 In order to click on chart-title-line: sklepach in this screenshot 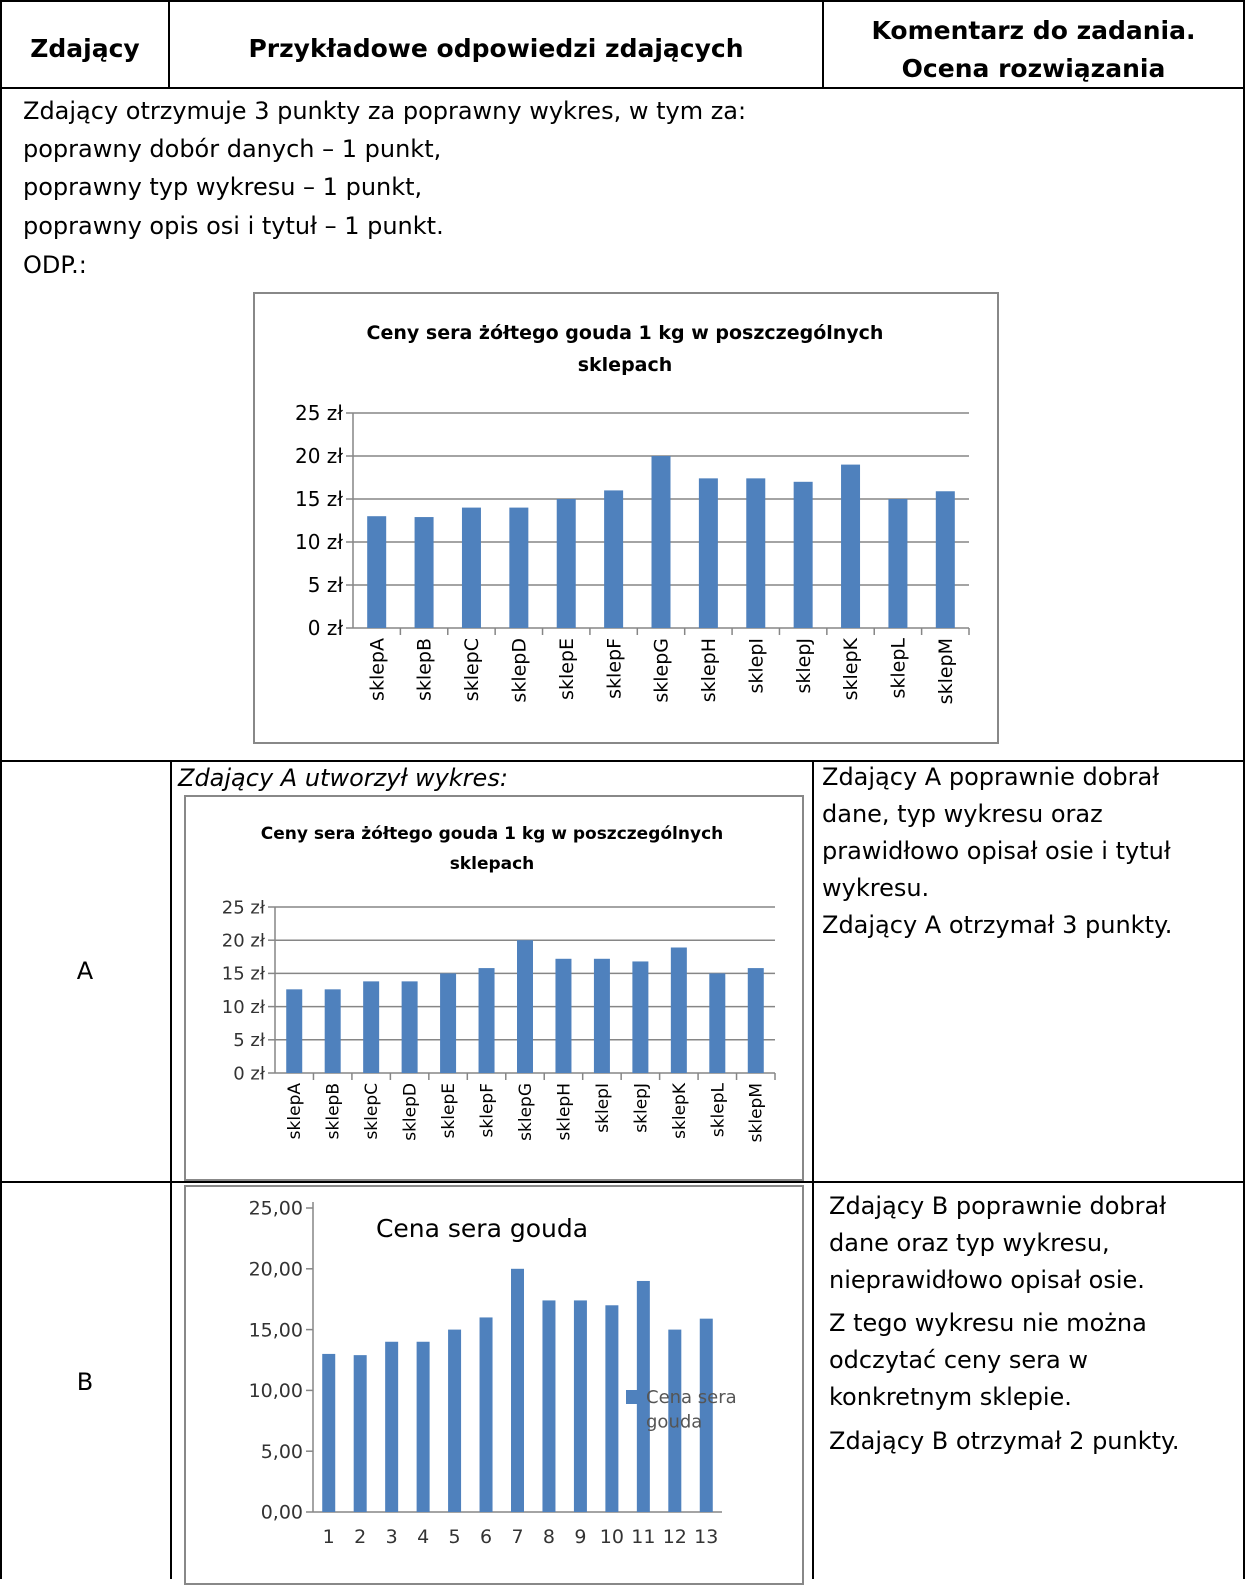, I will do `click(492, 864)`.